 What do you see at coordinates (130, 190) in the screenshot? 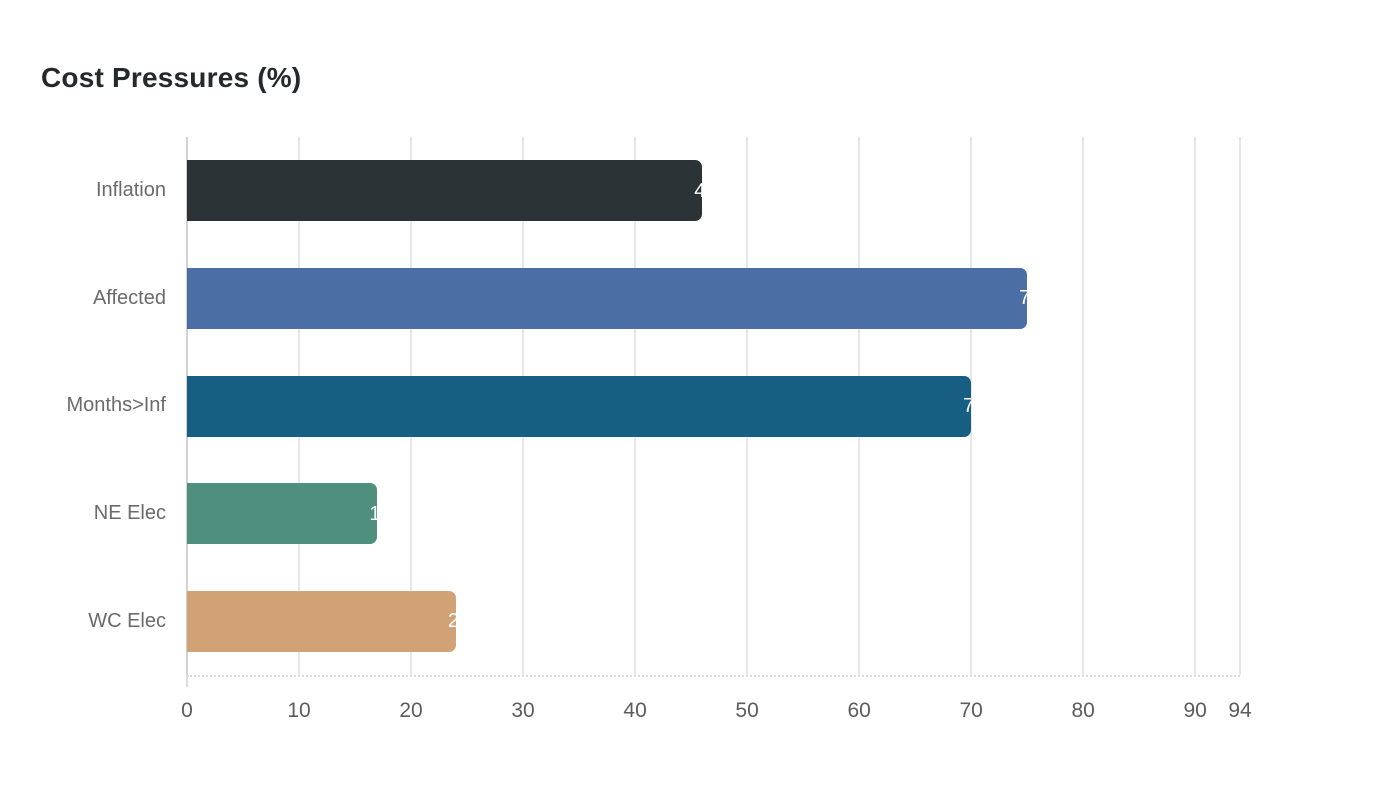
I see `category-label: Inflation` at bounding box center [130, 190].